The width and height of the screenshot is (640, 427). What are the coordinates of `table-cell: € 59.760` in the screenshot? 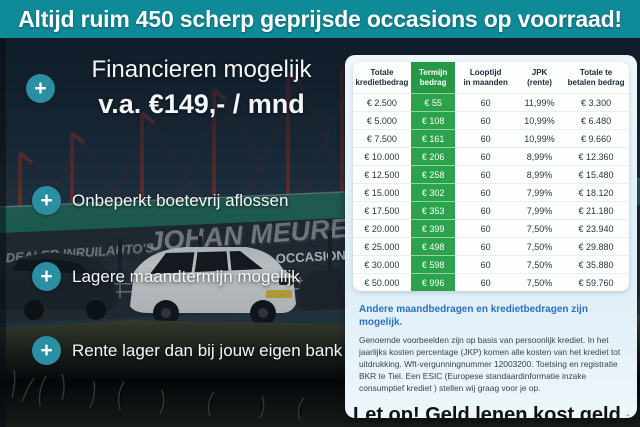 It's located at (596, 282).